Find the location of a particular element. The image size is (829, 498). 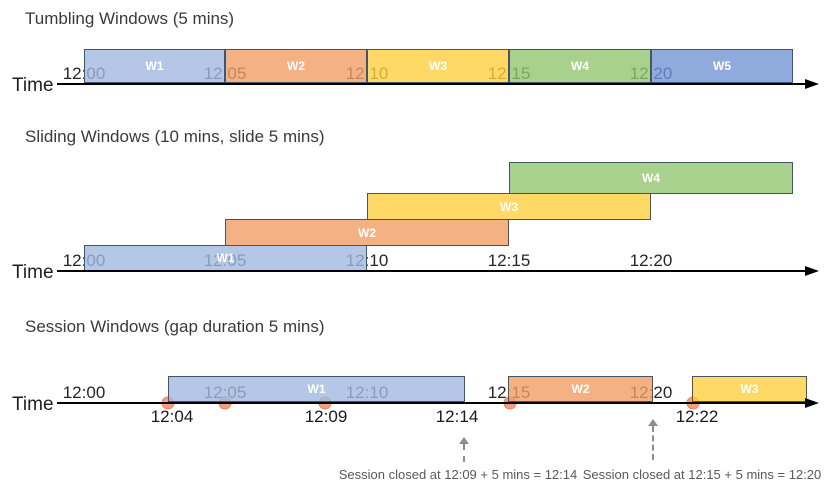

section-title: Tumbling Windows (5 mins) is located at coordinates (130, 18).